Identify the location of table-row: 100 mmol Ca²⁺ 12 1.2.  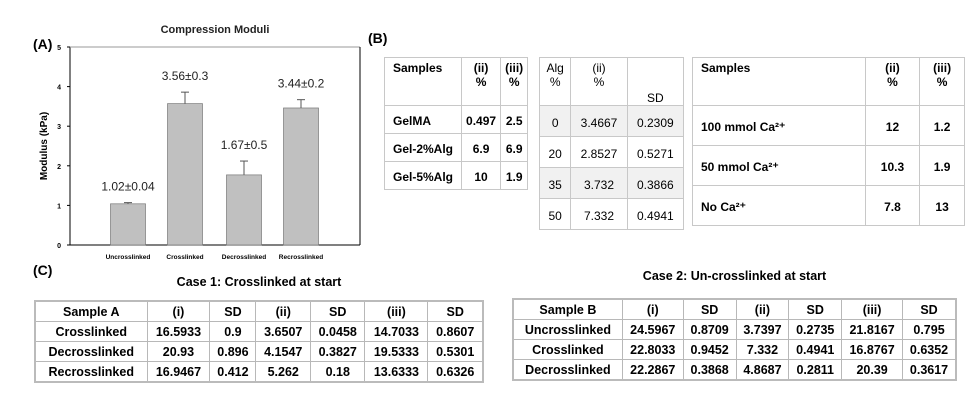
(828, 125).